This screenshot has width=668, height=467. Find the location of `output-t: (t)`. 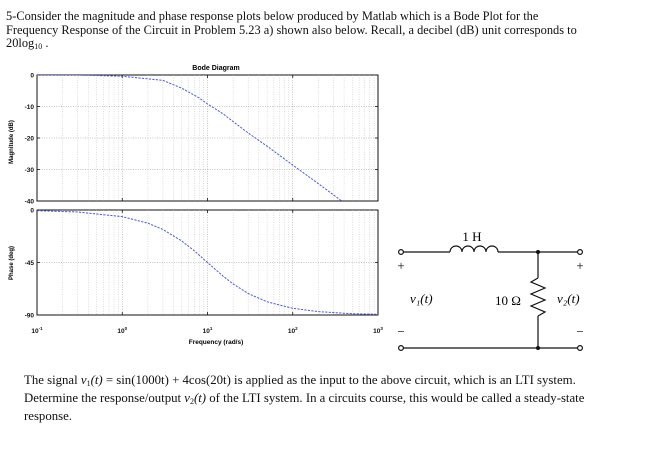

output-t: (t) is located at coordinates (200, 398).